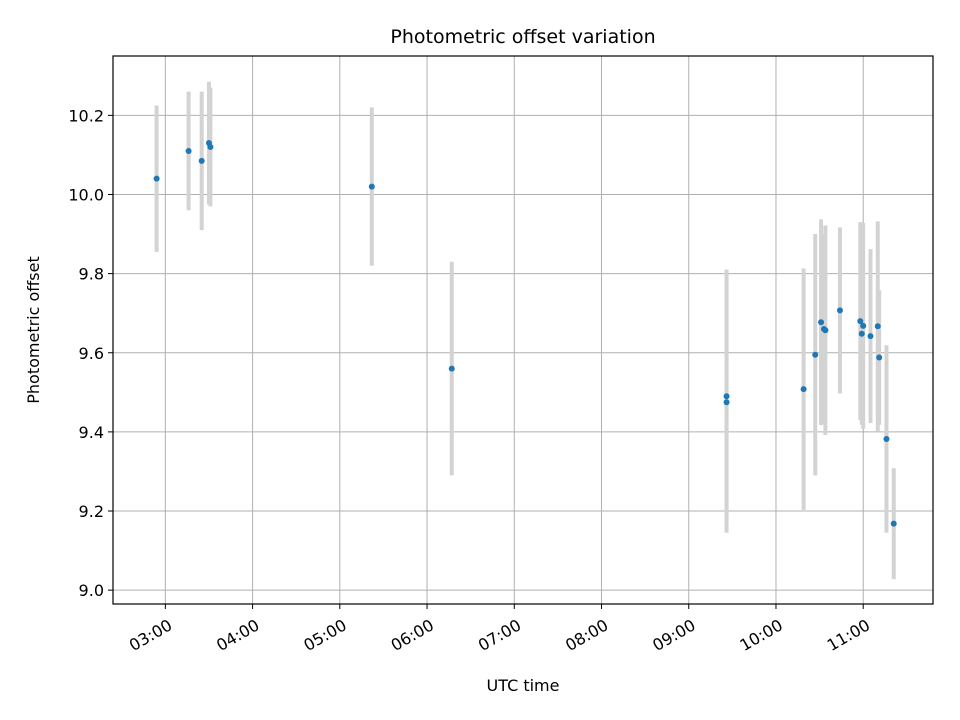  What do you see at coordinates (86, 115) in the screenshot?
I see `y-tick-label: 10.2` at bounding box center [86, 115].